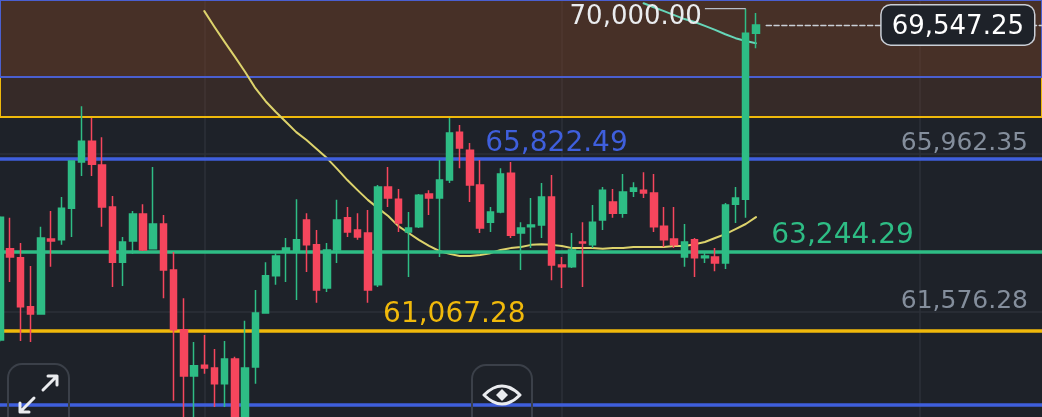  Describe the element at coordinates (964, 299) in the screenshot. I see `y-tick-label: 61,576.28` at that location.